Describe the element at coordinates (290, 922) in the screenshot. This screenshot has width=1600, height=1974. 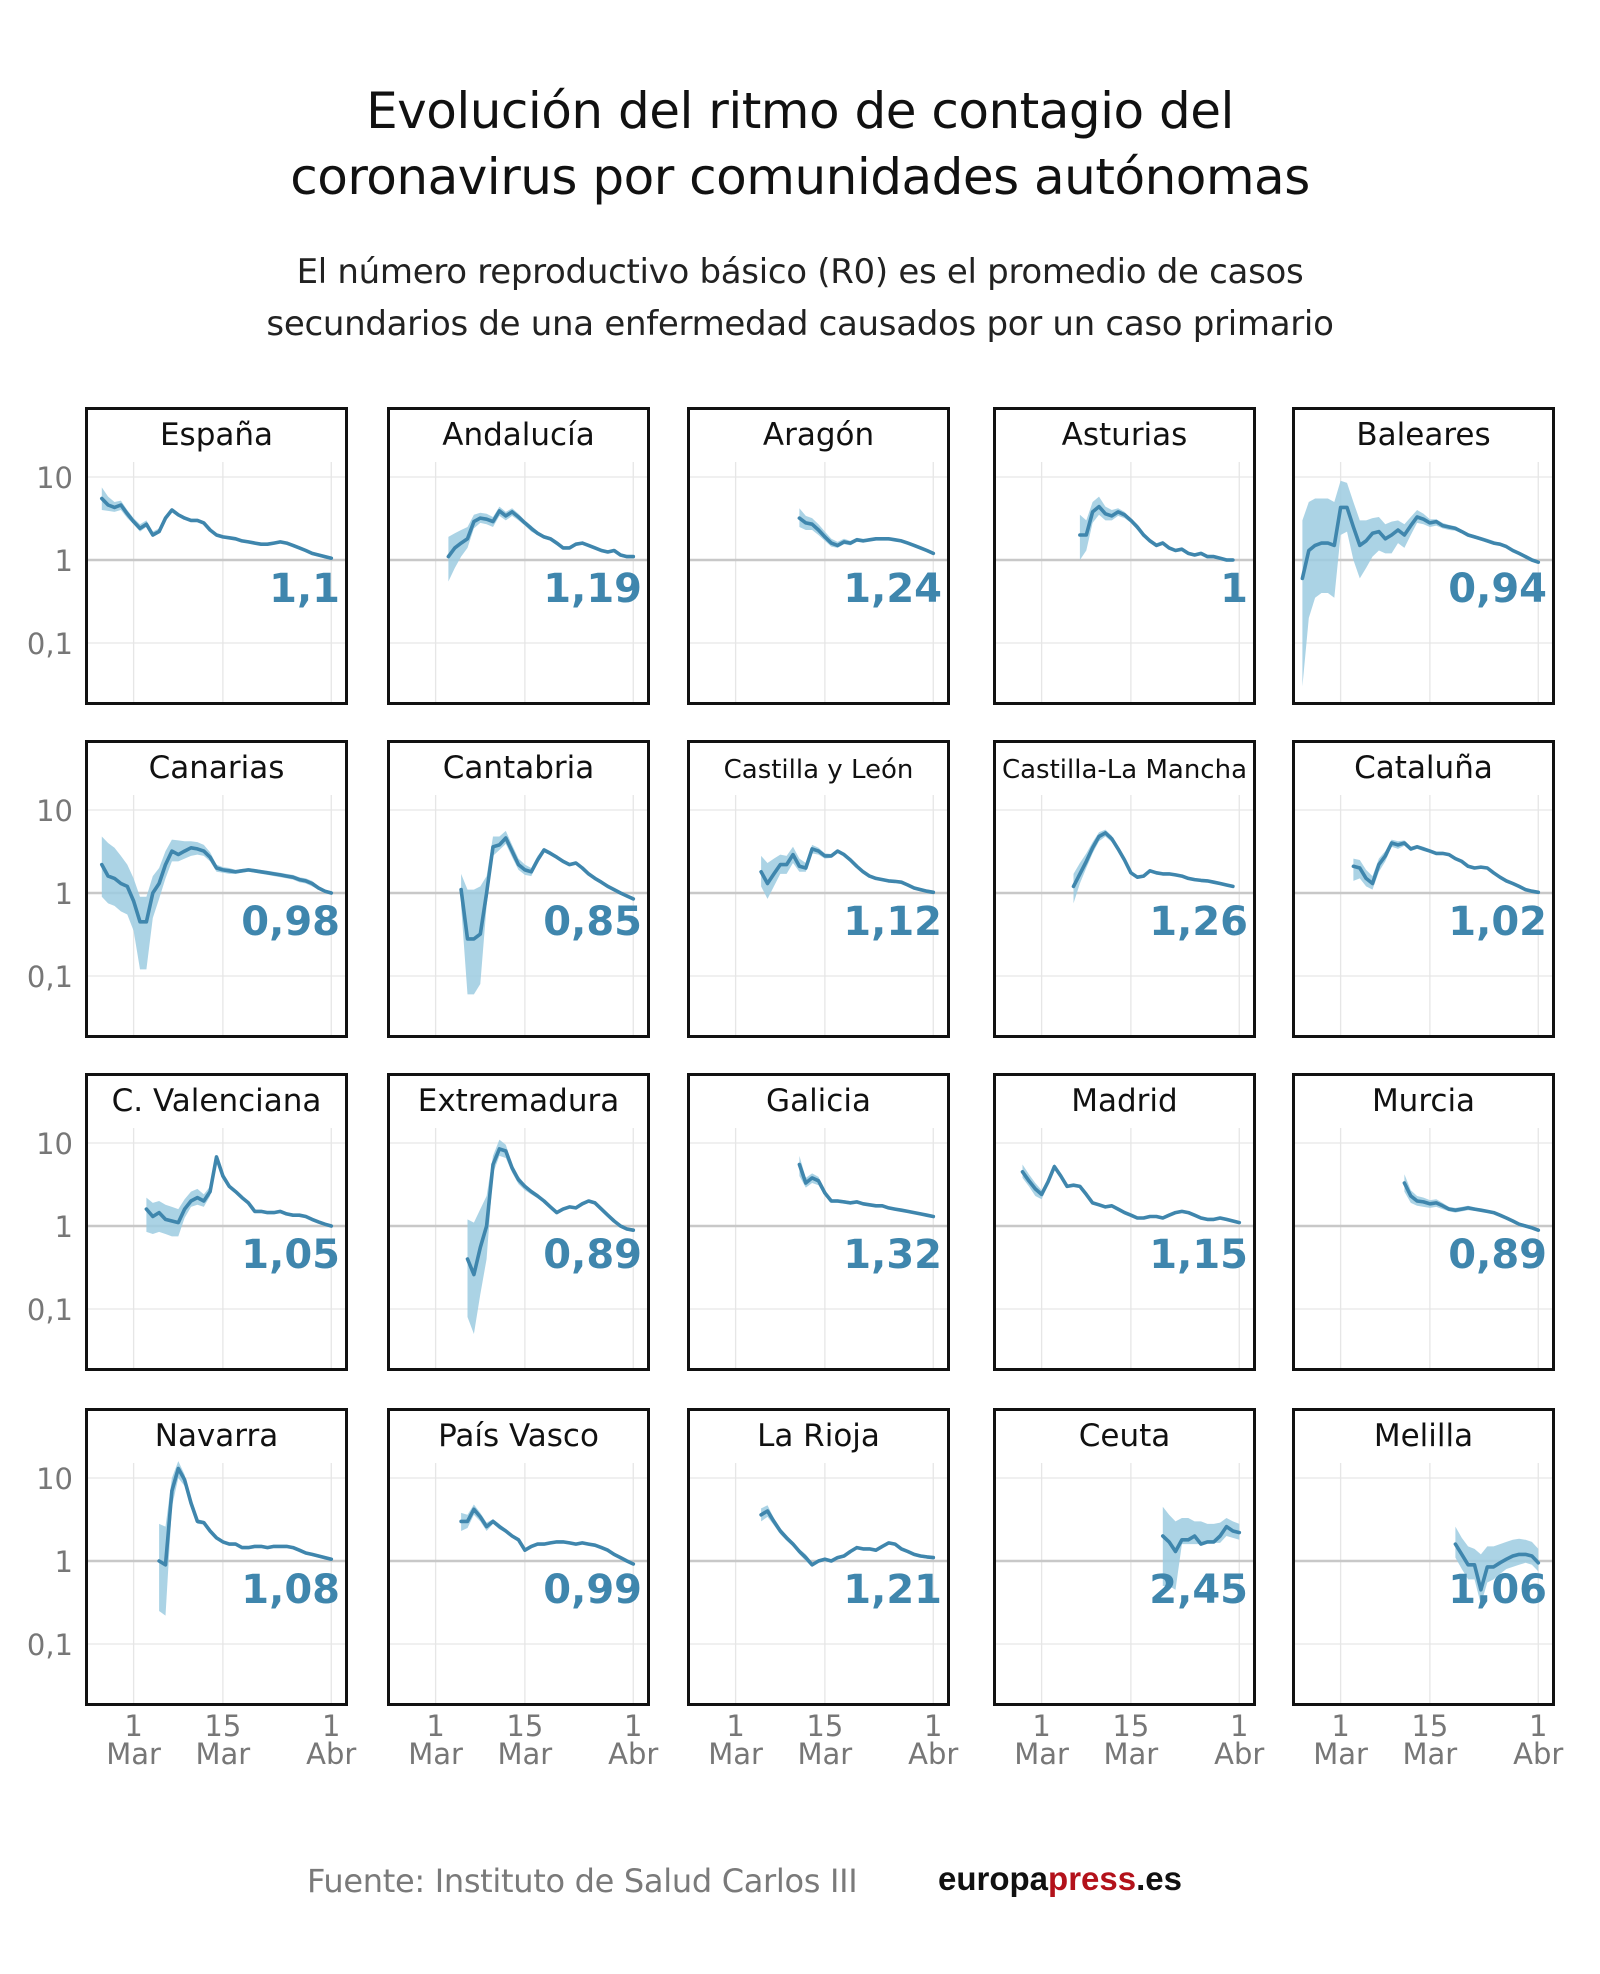
I see `panel-value-label: 0,98` at that location.